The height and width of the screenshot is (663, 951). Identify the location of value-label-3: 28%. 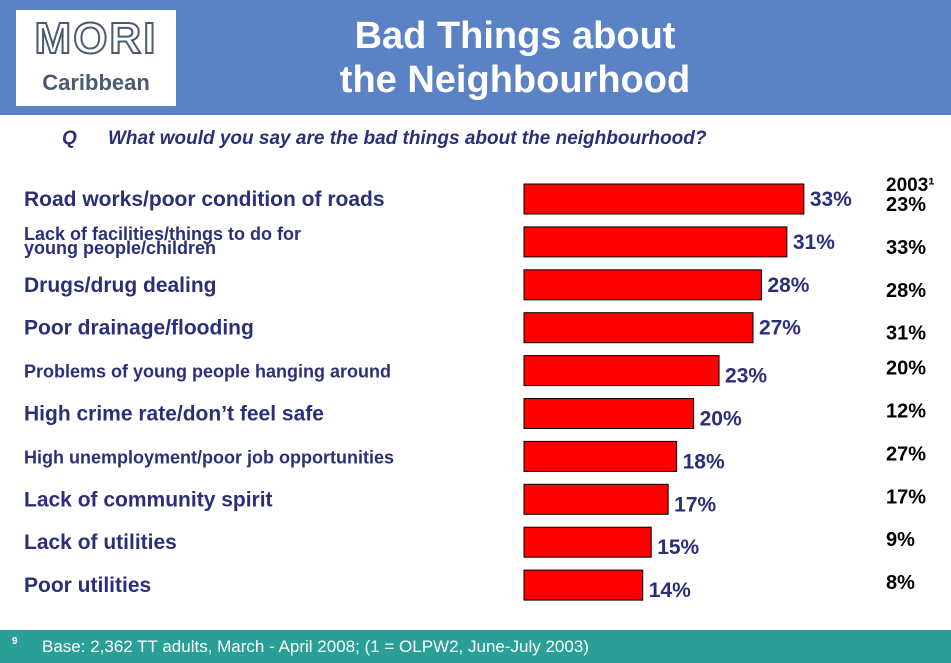
(788, 285).